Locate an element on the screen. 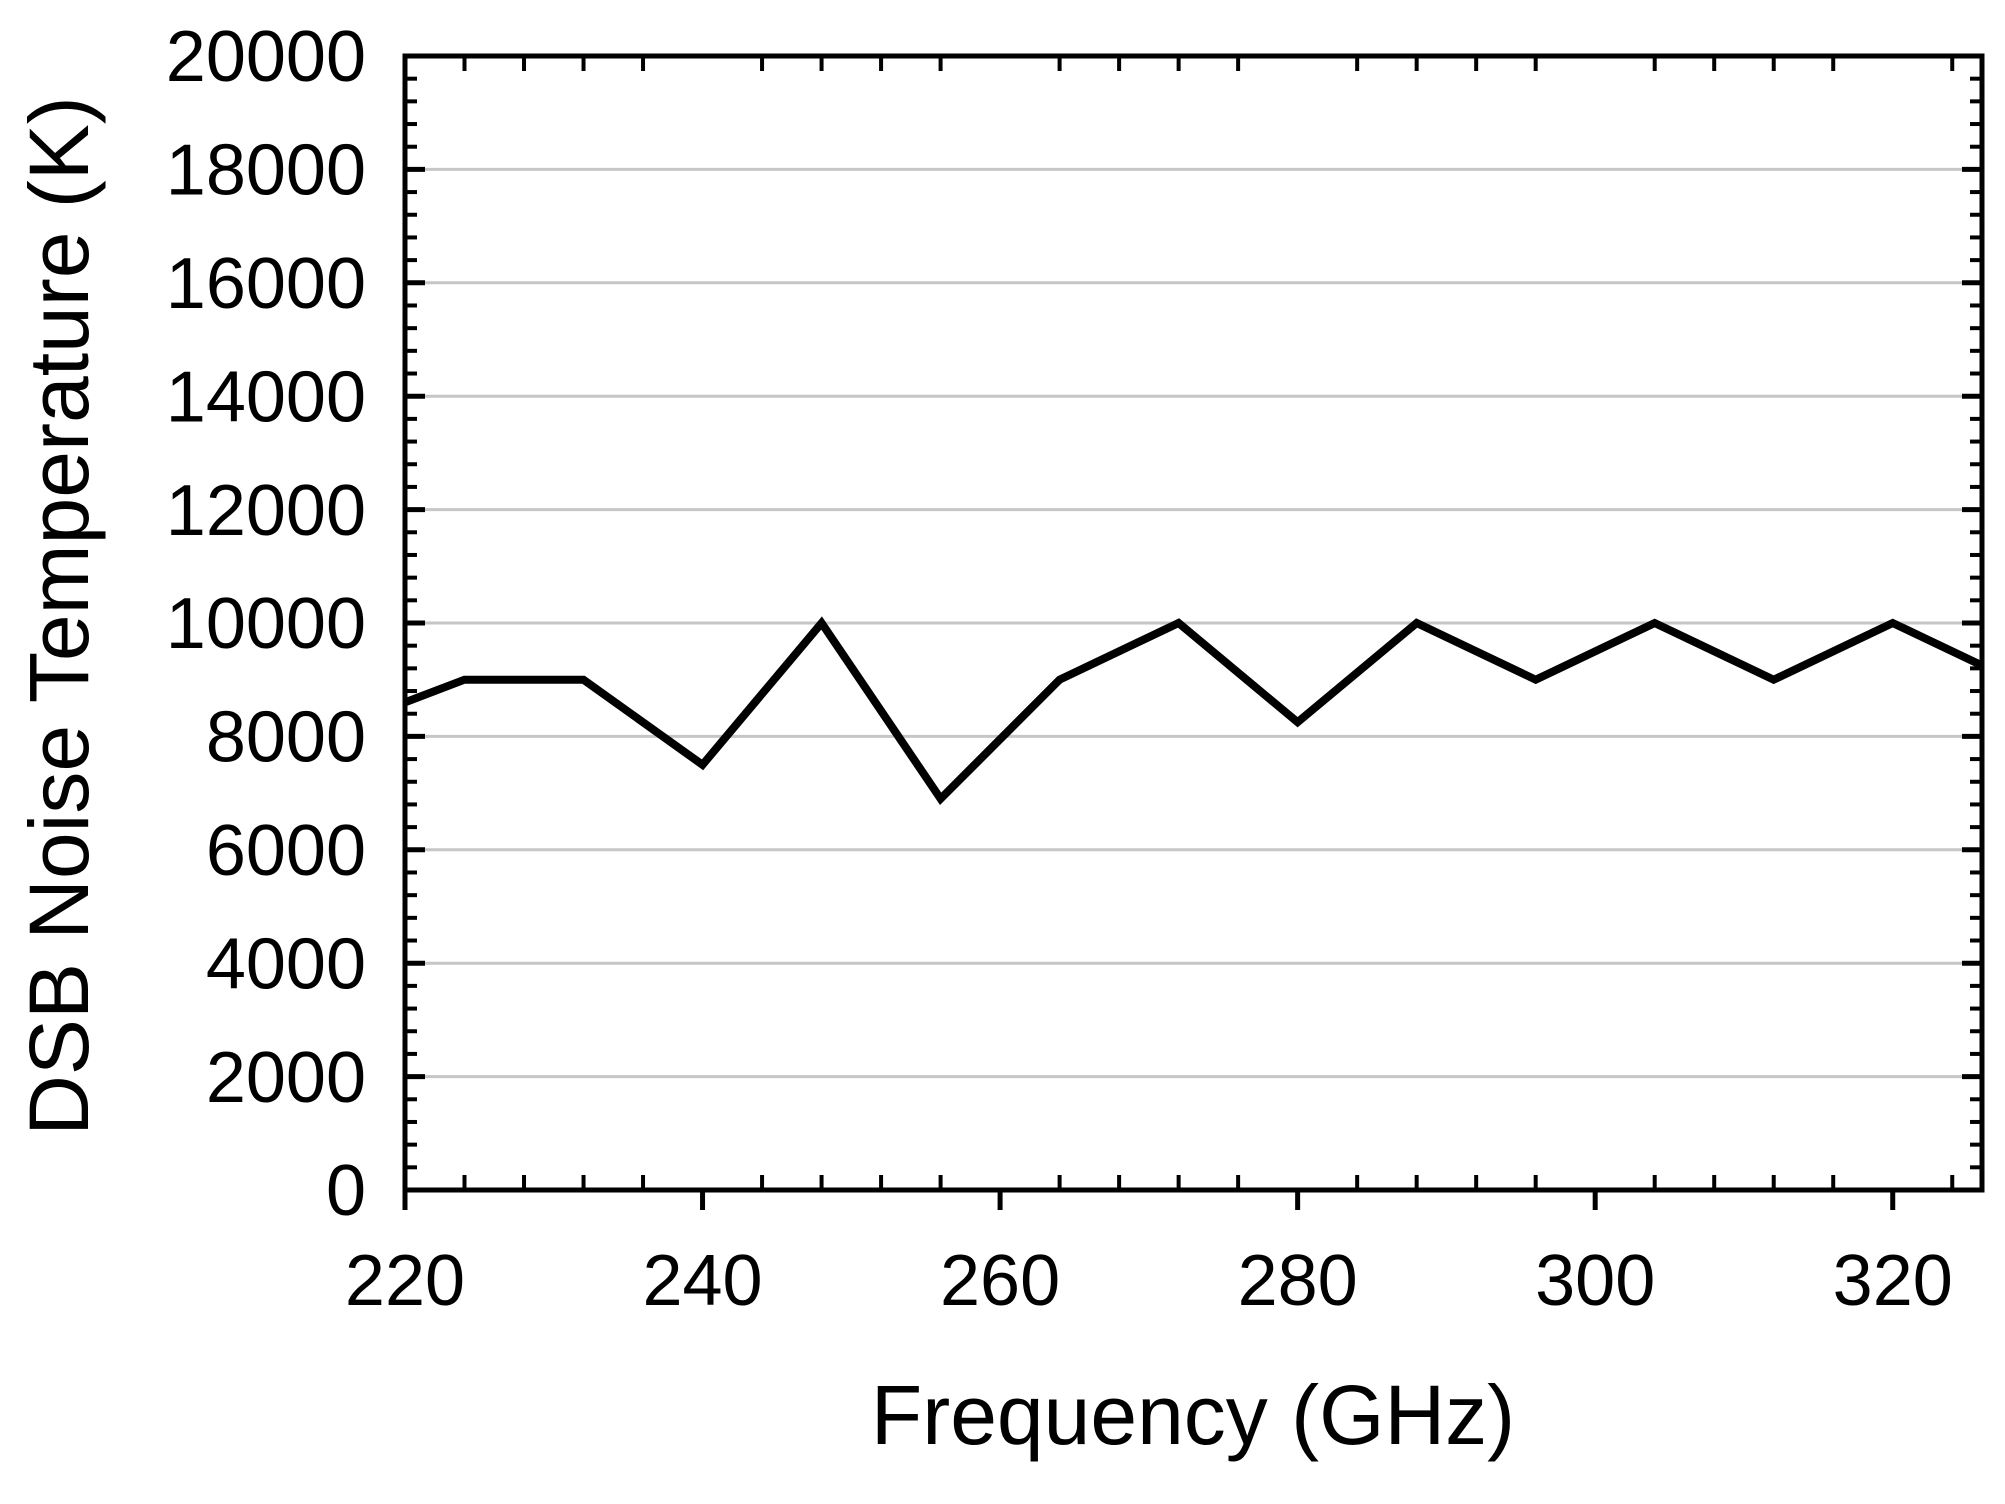 The height and width of the screenshot is (1504, 2005). y-tick-label: 0 is located at coordinates (346, 1191).